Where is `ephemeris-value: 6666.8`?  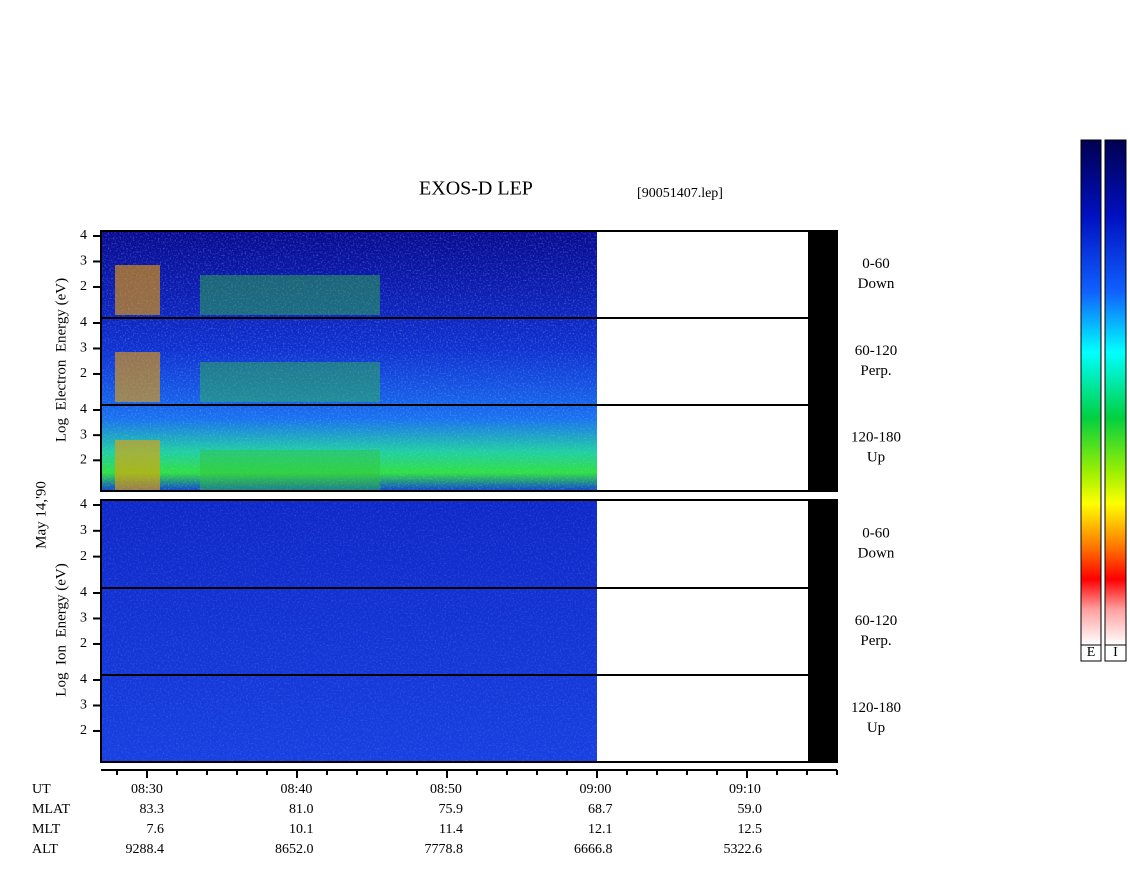
ephemeris-value: 6666.8 is located at coordinates (593, 849).